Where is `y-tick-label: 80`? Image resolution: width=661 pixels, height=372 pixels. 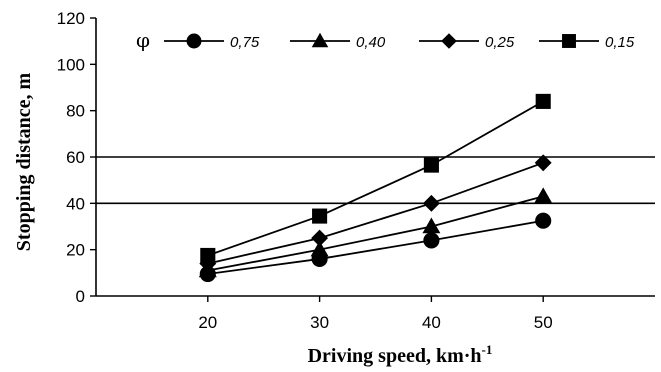 y-tick-label: 80 is located at coordinates (75, 111).